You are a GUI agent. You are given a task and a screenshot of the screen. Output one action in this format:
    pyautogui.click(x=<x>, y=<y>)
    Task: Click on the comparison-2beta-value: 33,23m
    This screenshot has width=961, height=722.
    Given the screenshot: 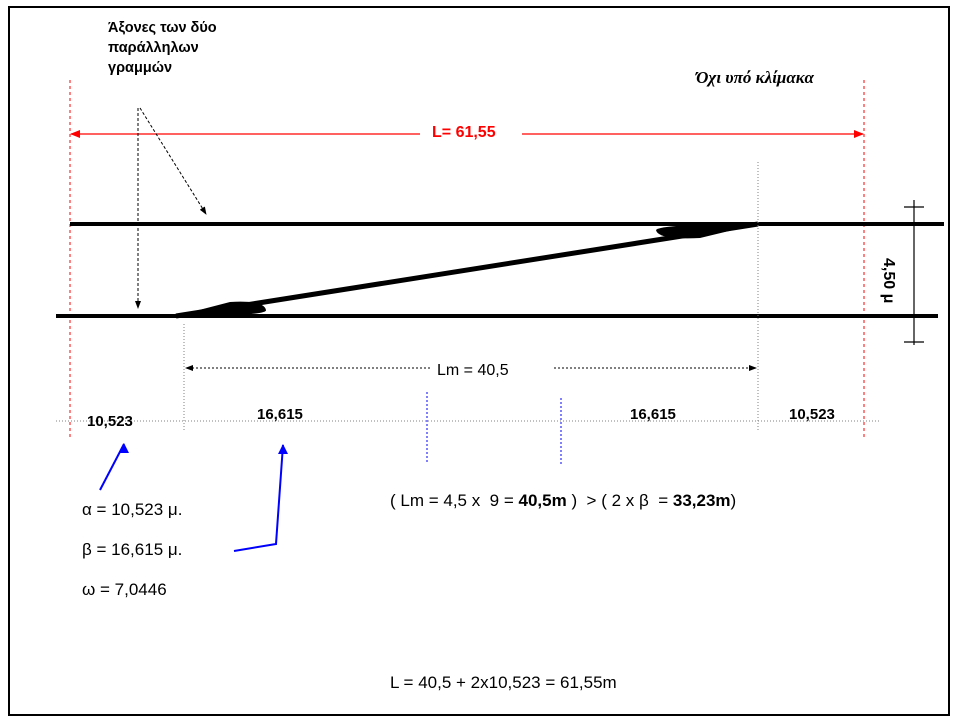 What is the action you would take?
    pyautogui.click(x=701, y=500)
    